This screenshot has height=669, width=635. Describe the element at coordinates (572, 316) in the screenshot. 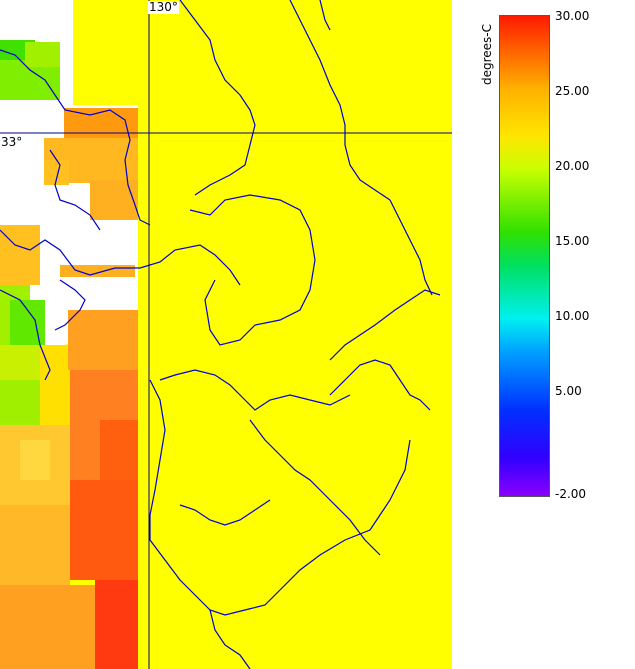

I see `colorbar-tick: 10.00` at that location.